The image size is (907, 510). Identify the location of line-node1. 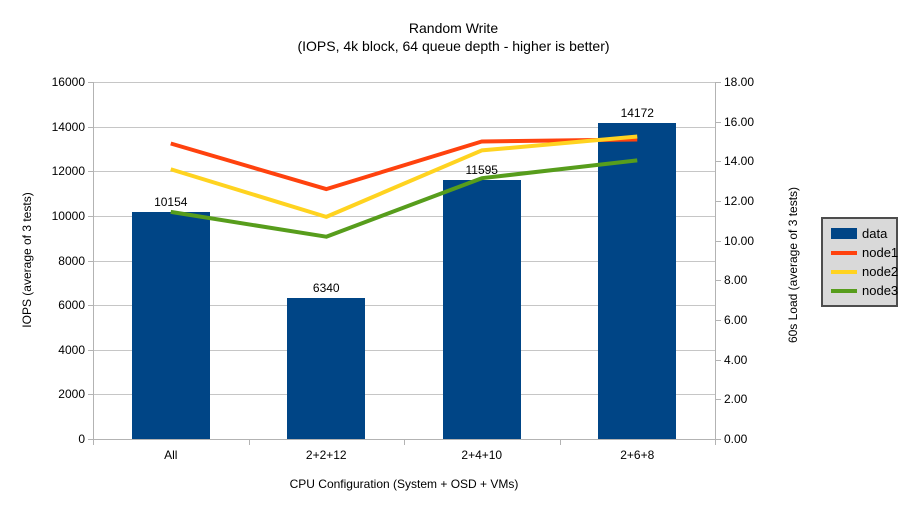
(404, 164).